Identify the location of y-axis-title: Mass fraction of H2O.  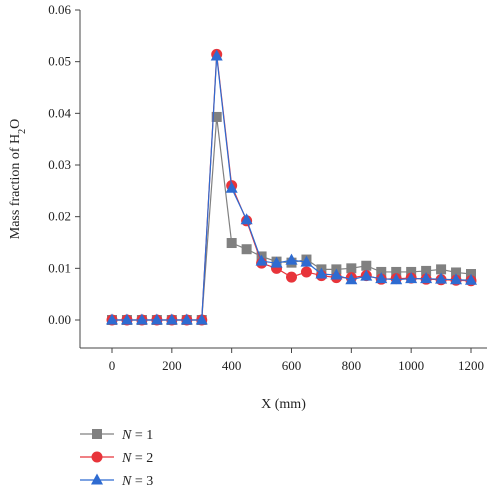
(18, 179).